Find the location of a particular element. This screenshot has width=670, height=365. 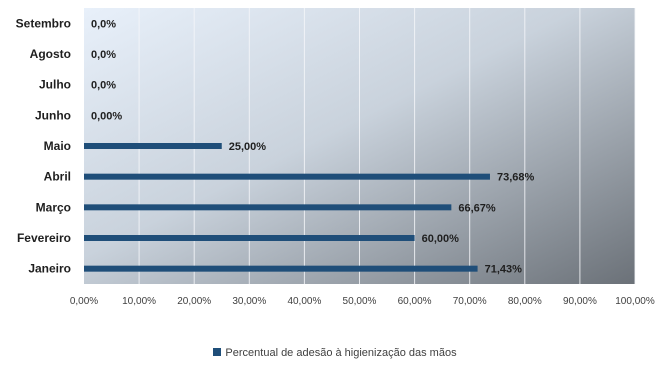

x-tick-label: 50,00% is located at coordinates (360, 301).